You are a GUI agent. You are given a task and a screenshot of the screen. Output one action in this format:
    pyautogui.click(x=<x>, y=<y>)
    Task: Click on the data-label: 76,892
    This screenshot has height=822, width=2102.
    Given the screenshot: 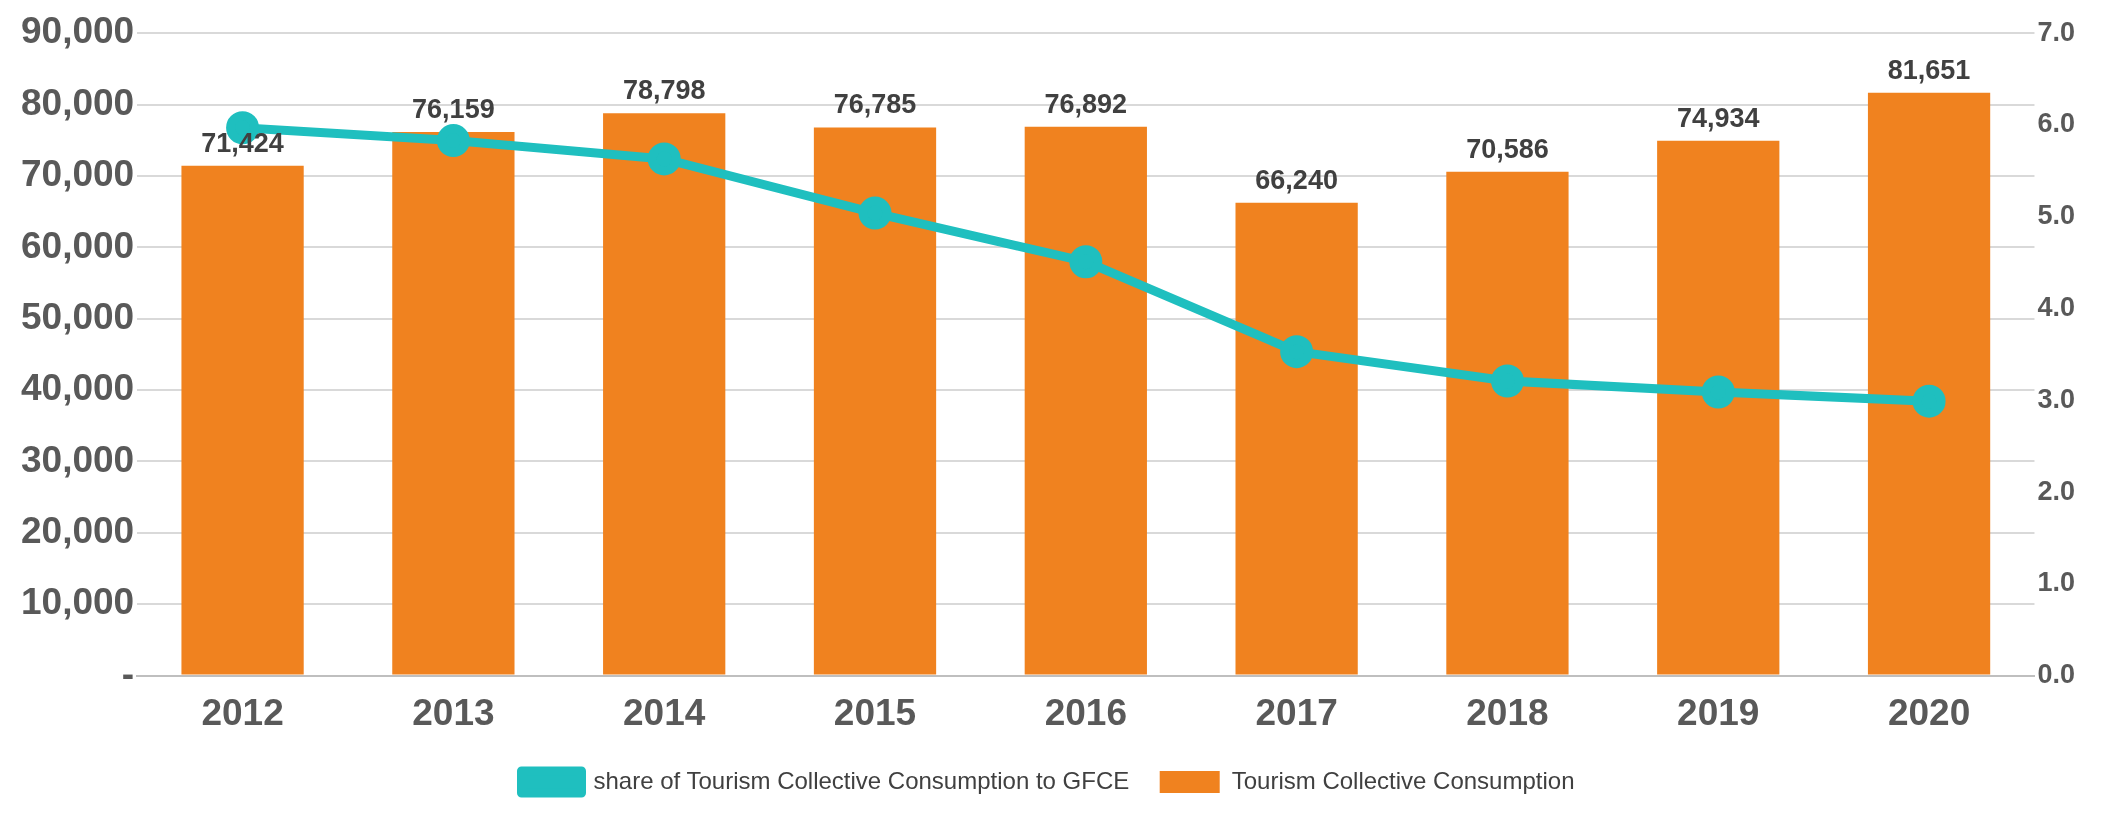 What is the action you would take?
    pyautogui.click(x=1086, y=103)
    